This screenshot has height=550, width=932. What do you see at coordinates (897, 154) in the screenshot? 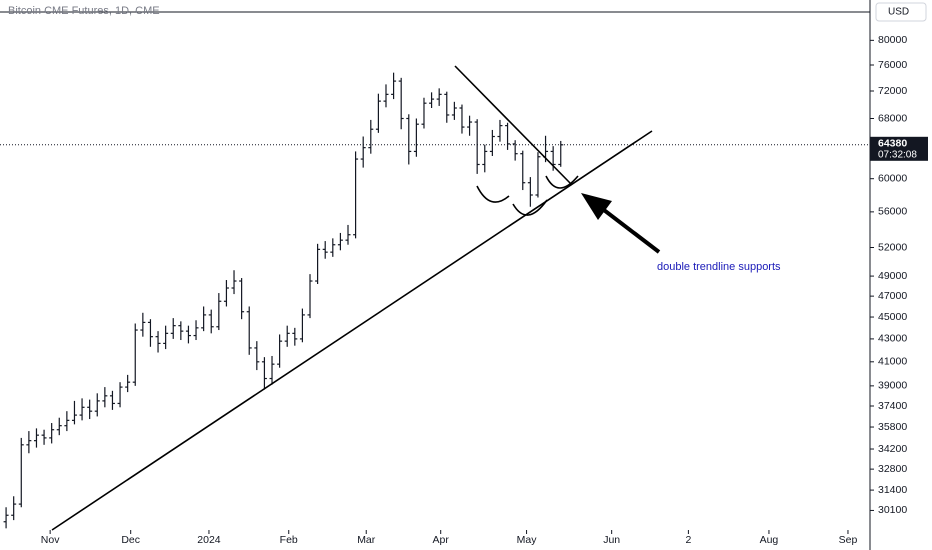
I see `countdown: 07:32:08` at bounding box center [897, 154].